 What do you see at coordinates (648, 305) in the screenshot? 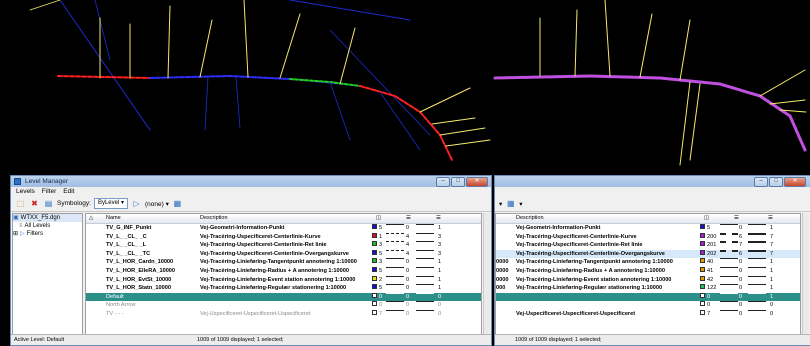
I see `level-row: 0 0 0` at bounding box center [648, 305].